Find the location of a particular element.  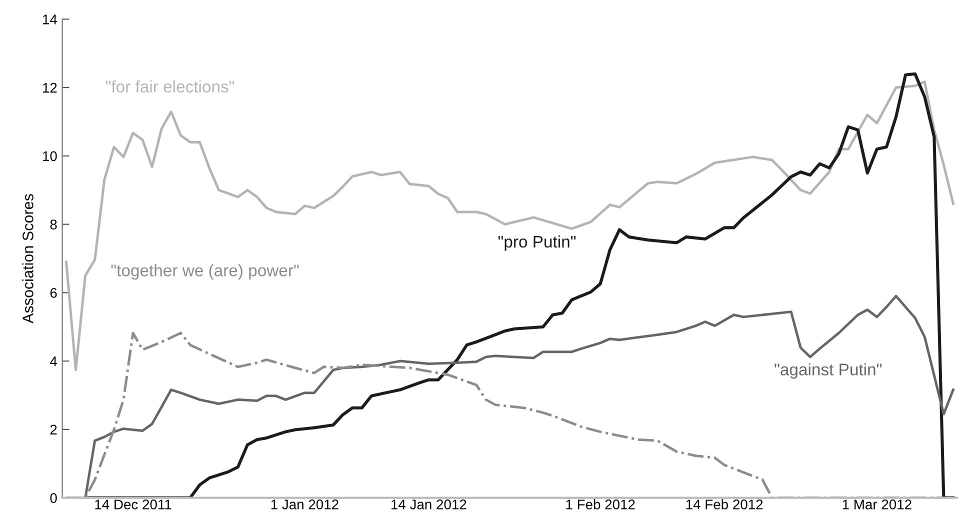

y-tick-label: 2 is located at coordinates (53, 429).